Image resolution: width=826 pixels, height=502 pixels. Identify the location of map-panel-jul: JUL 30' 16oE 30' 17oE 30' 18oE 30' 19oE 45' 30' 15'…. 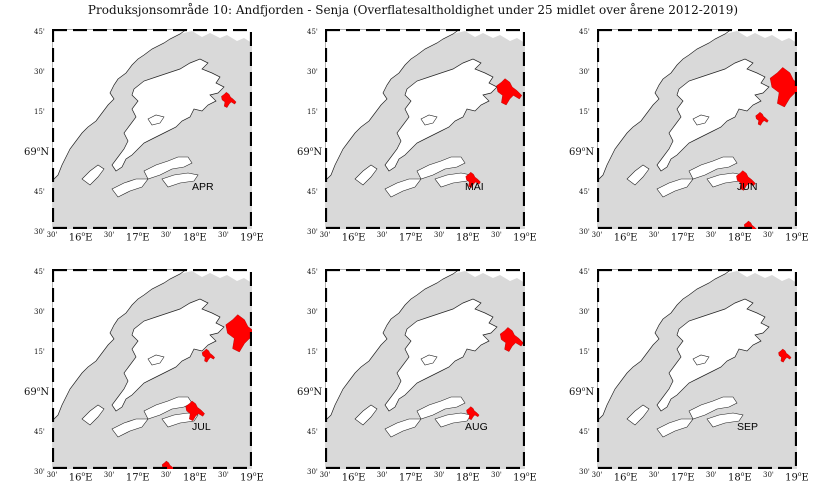
(144, 375).